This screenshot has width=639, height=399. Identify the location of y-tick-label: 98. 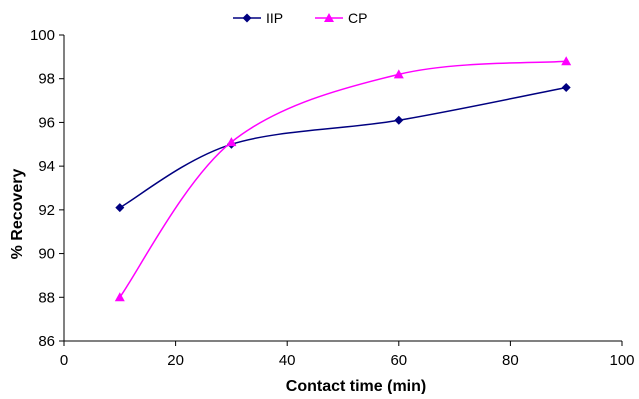
(46, 79).